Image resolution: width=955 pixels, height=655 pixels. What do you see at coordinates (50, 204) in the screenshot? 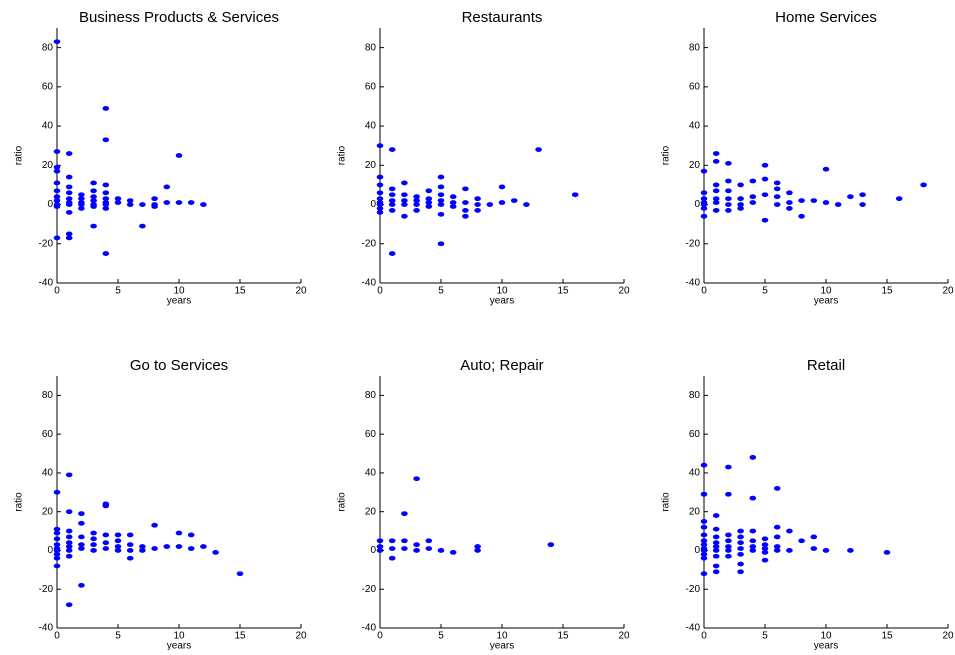
I see `y-tick-label: 0` at bounding box center [50, 204].